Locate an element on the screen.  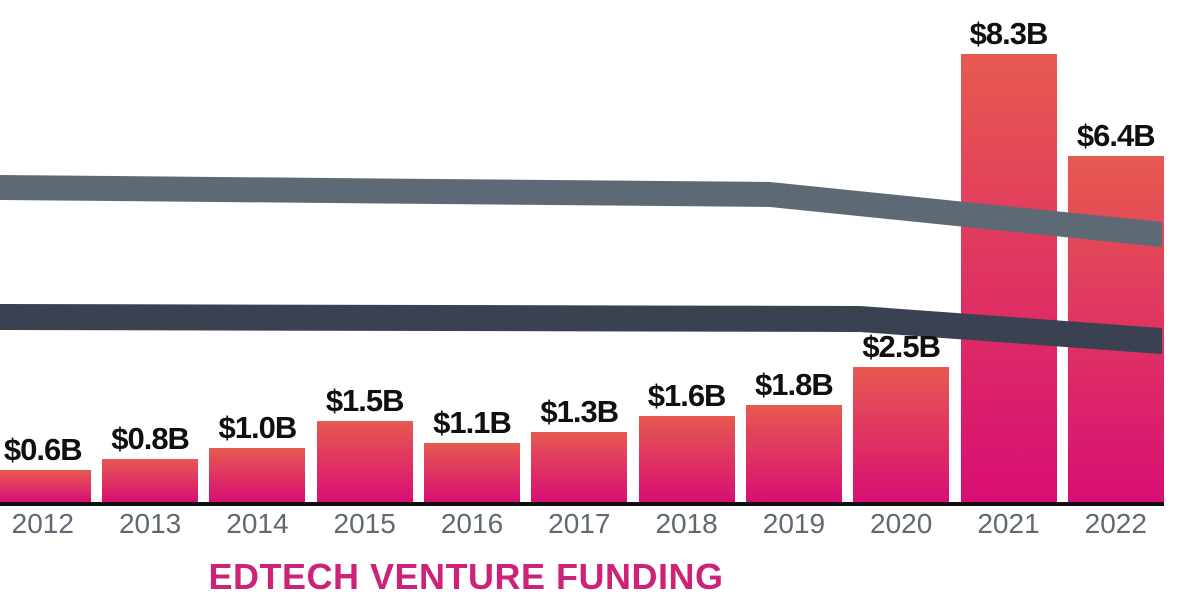
x-tick-label: 2015 is located at coordinates (364, 523).